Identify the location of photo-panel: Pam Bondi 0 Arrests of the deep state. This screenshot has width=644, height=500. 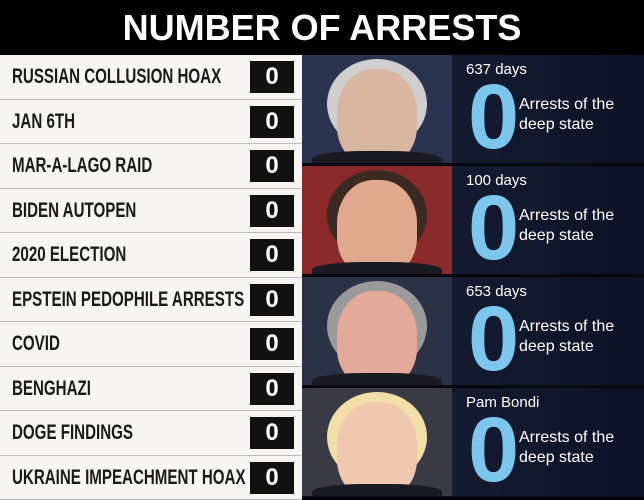
(473, 443).